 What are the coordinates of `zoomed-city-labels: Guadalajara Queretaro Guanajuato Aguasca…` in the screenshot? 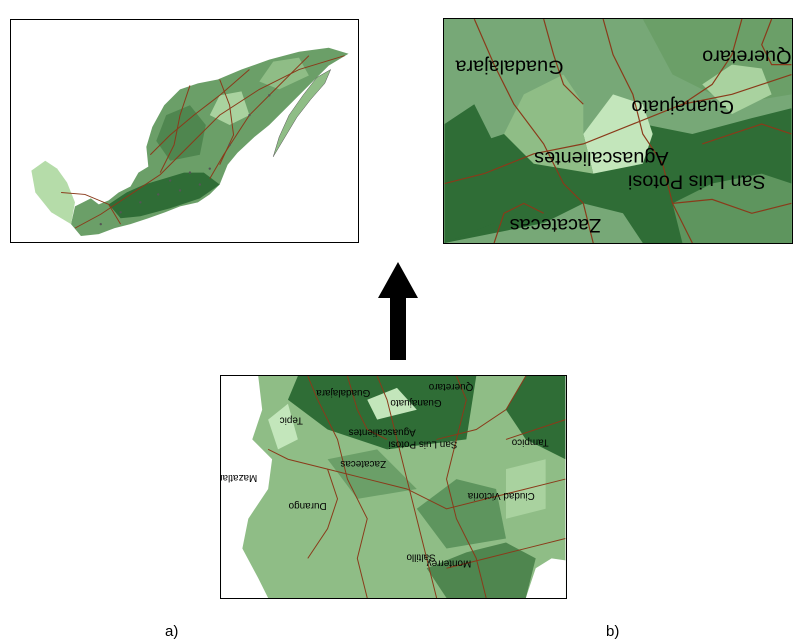 It's located at (623, 141).